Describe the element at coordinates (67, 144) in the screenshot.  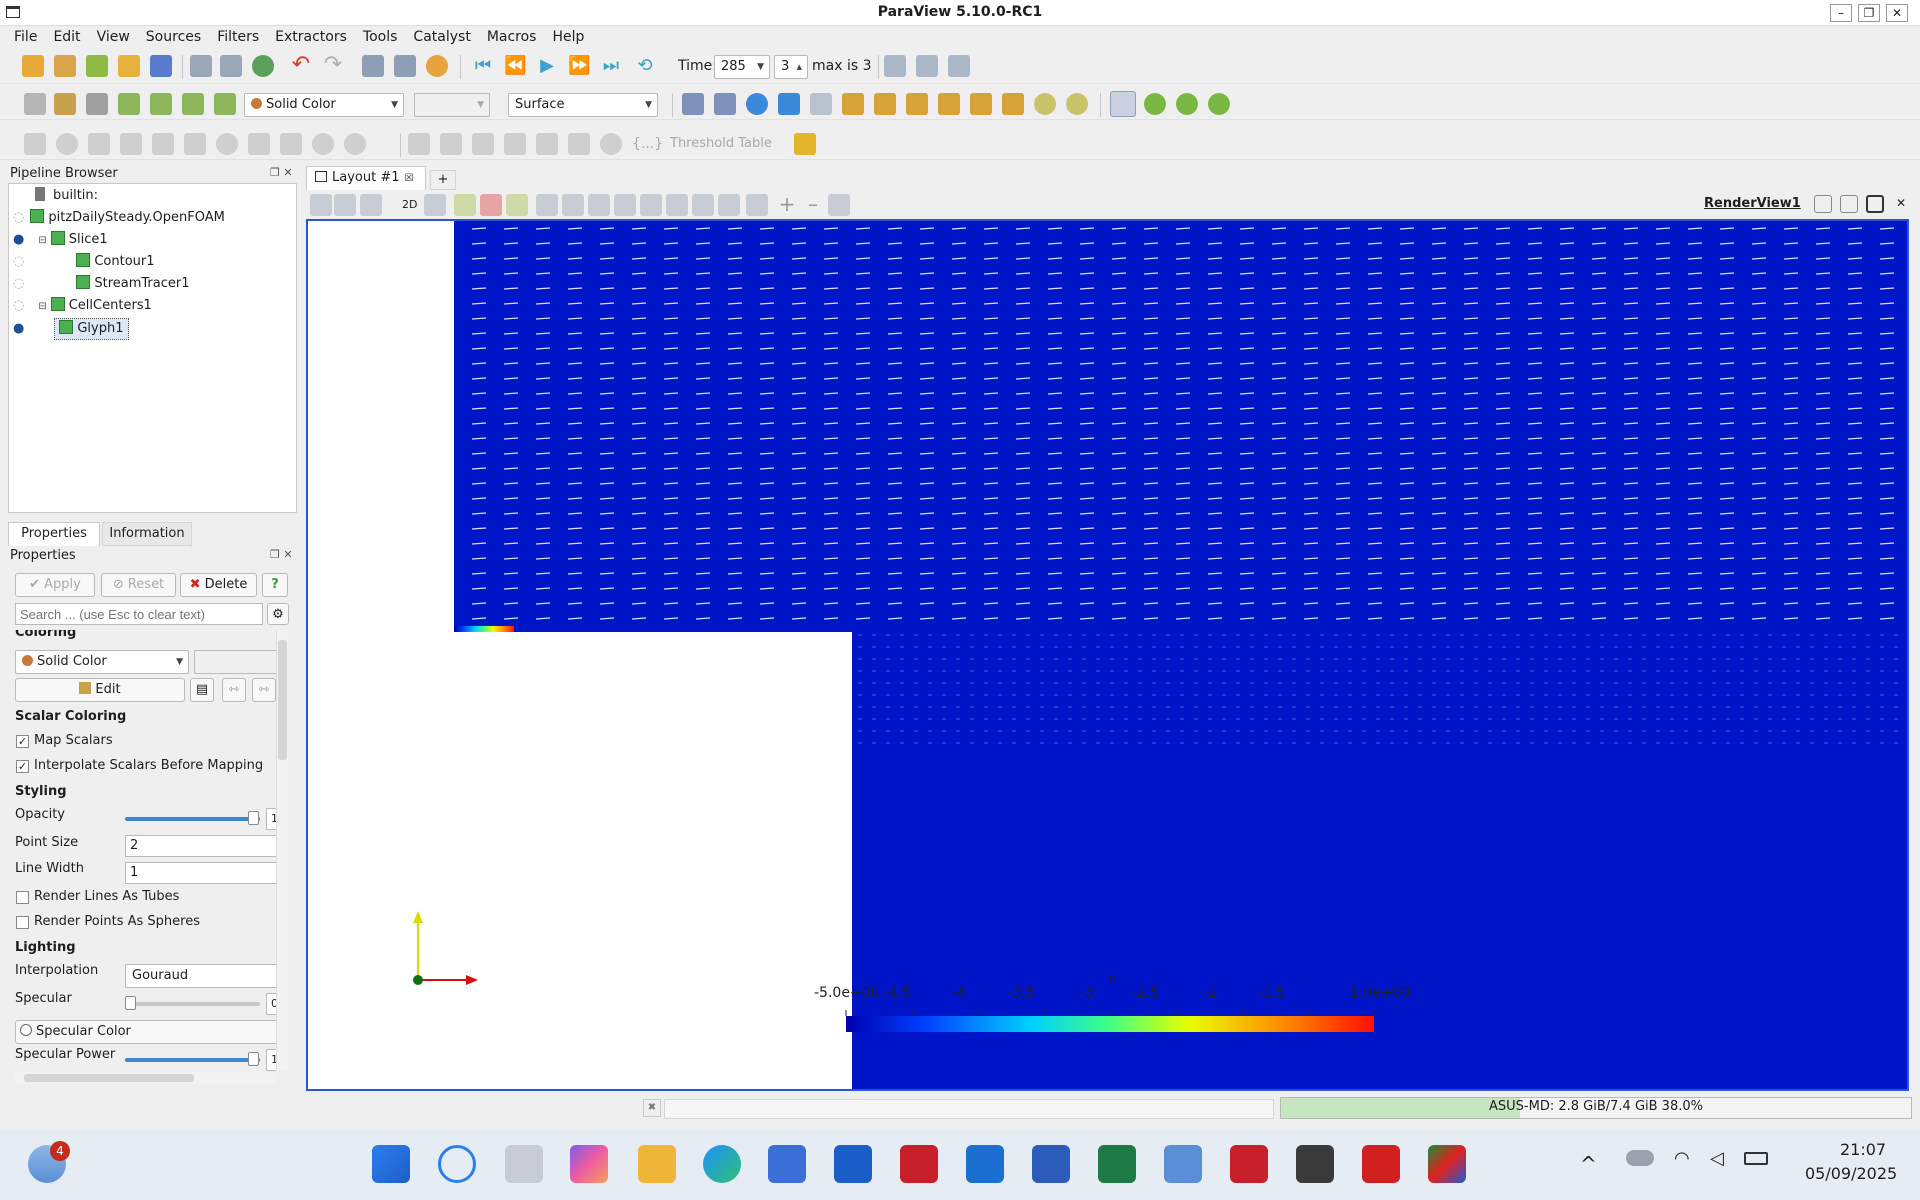
I see `contour-icon` at that location.